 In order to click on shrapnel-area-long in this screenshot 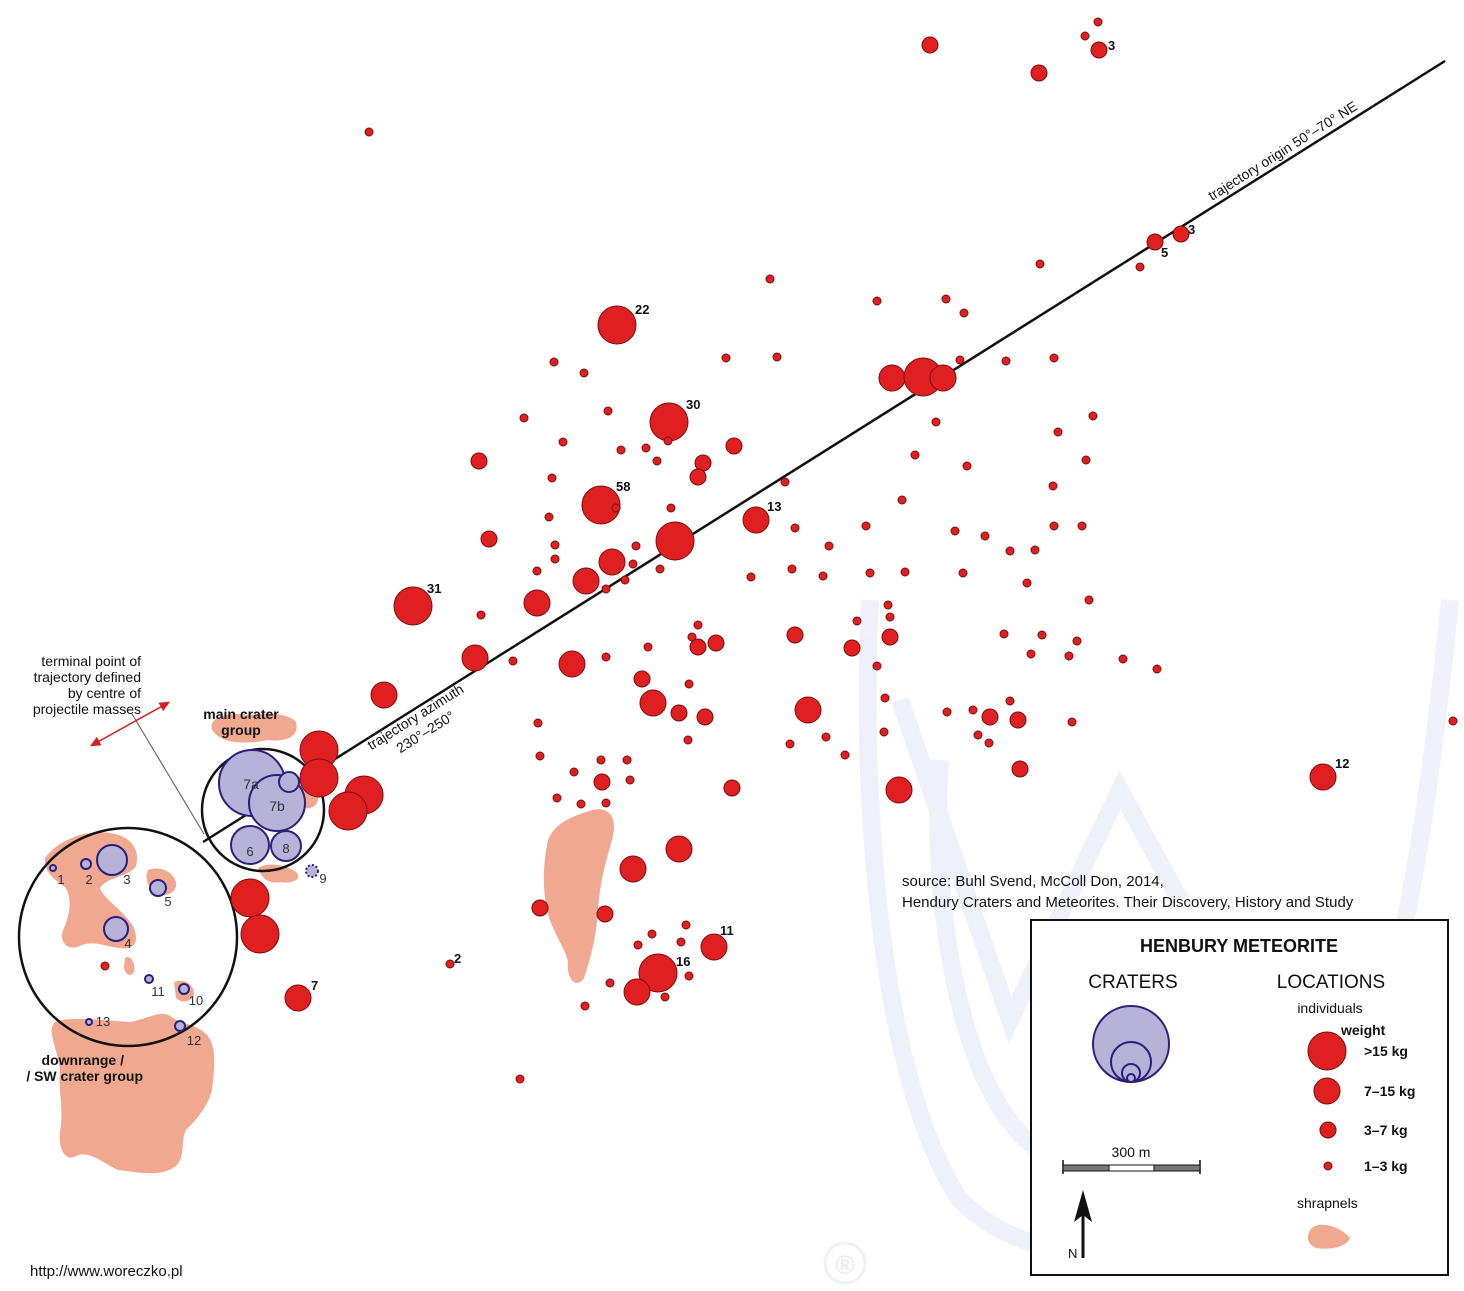, I will do `click(578, 896)`.